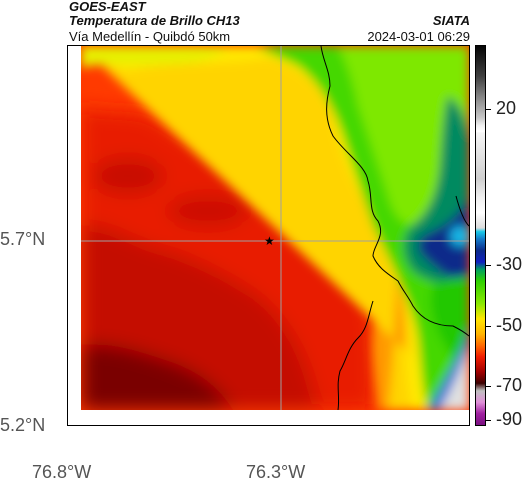  What do you see at coordinates (403, 135) in the screenshot?
I see `light-green-band` at bounding box center [403, 135].